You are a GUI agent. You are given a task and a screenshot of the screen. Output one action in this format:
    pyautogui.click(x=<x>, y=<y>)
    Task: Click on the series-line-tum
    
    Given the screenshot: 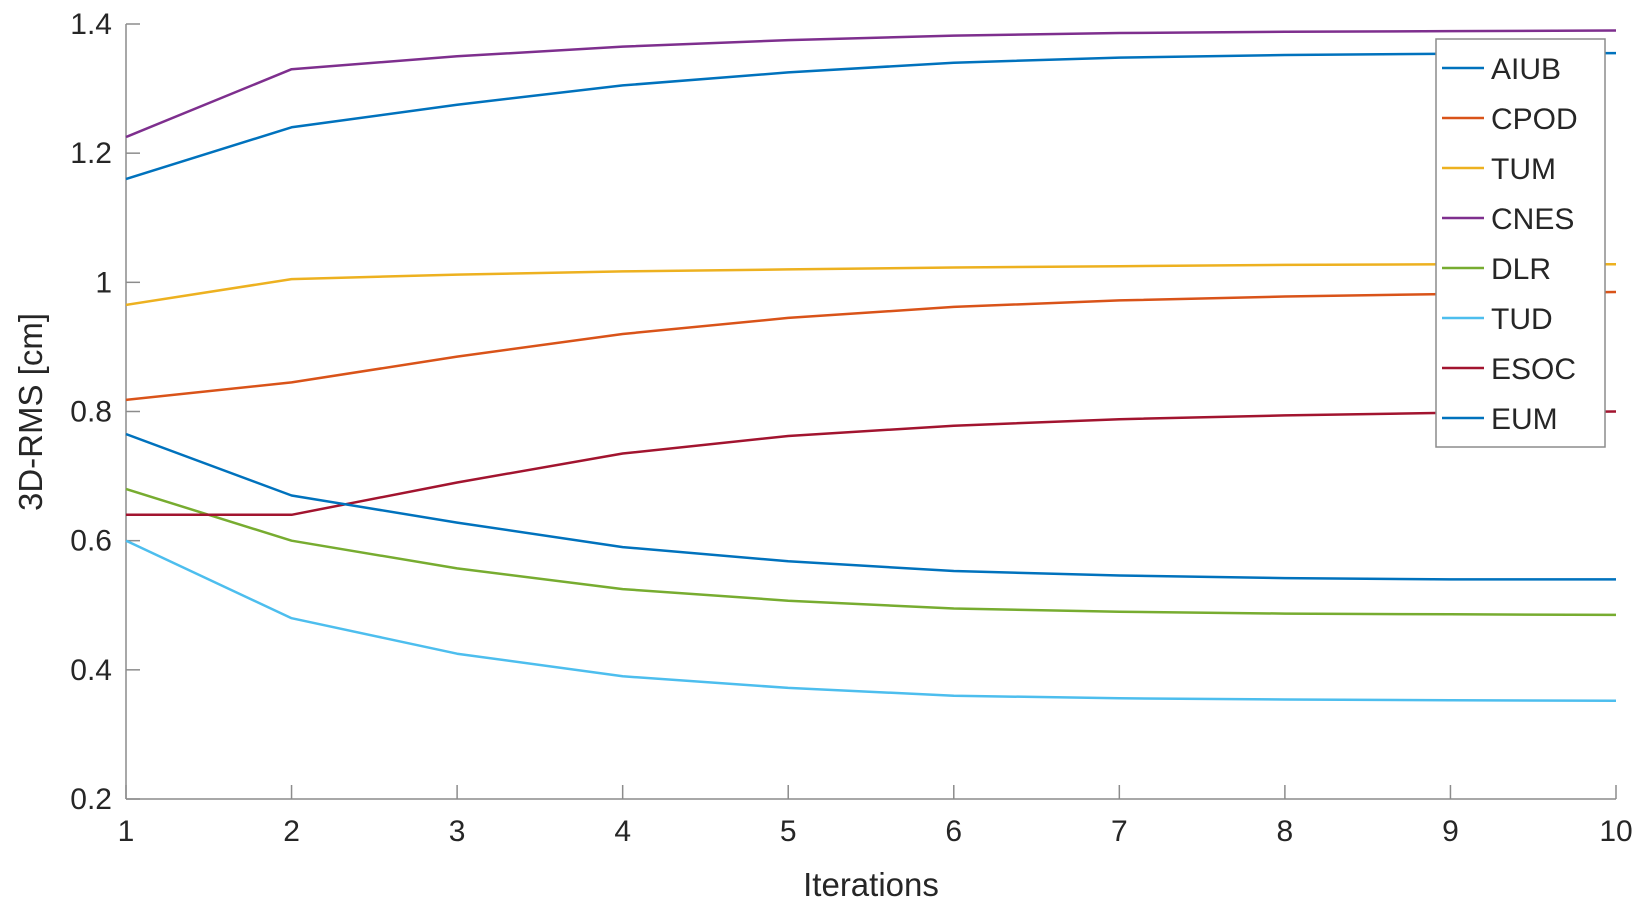 What is the action you would take?
    pyautogui.click(x=870, y=285)
    